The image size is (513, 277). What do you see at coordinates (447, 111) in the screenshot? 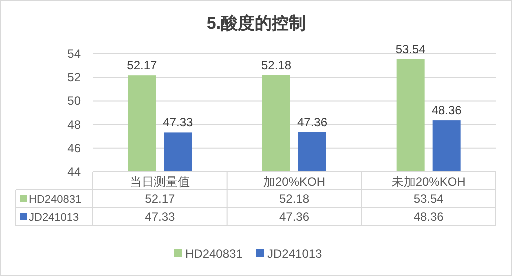
I see `annotation: 48.36` at bounding box center [447, 111].